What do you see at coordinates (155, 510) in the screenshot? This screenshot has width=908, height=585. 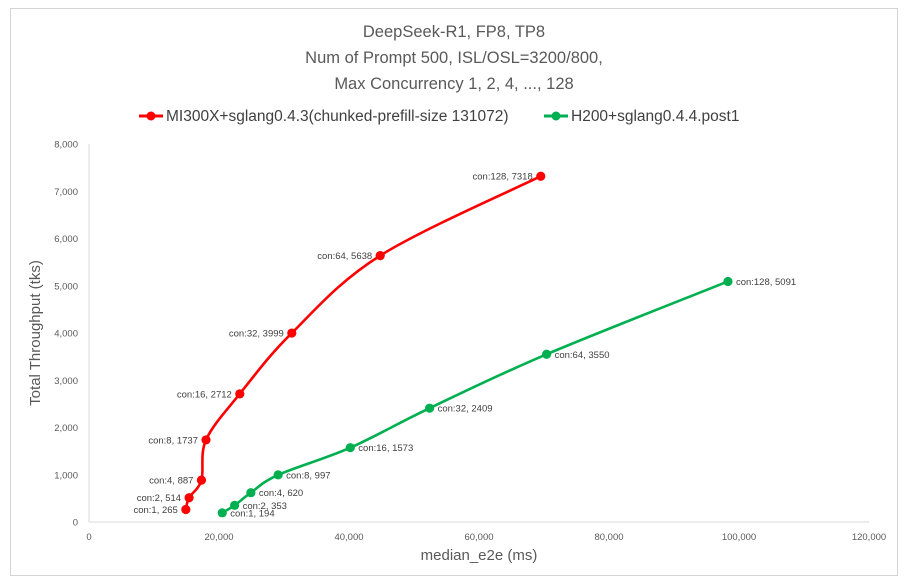 I see `data-label: con:1, 265` at bounding box center [155, 510].